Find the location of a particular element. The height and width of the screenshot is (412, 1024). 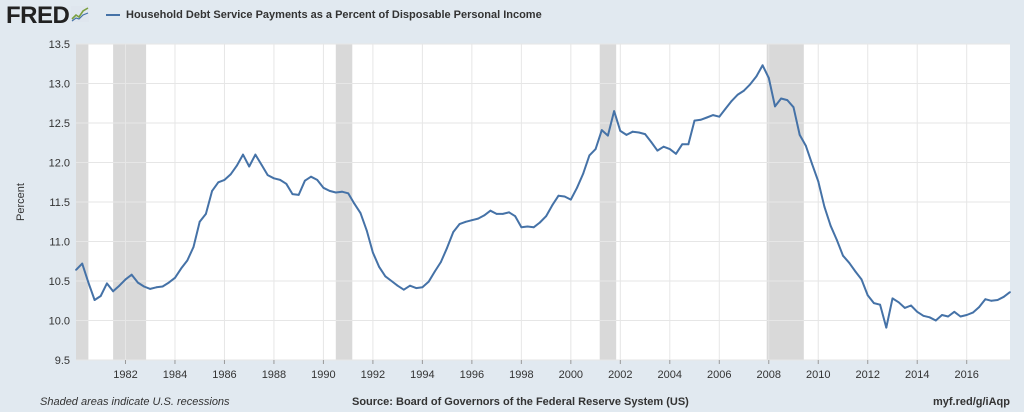

fred-logo: FRED is located at coordinates (48, 16).